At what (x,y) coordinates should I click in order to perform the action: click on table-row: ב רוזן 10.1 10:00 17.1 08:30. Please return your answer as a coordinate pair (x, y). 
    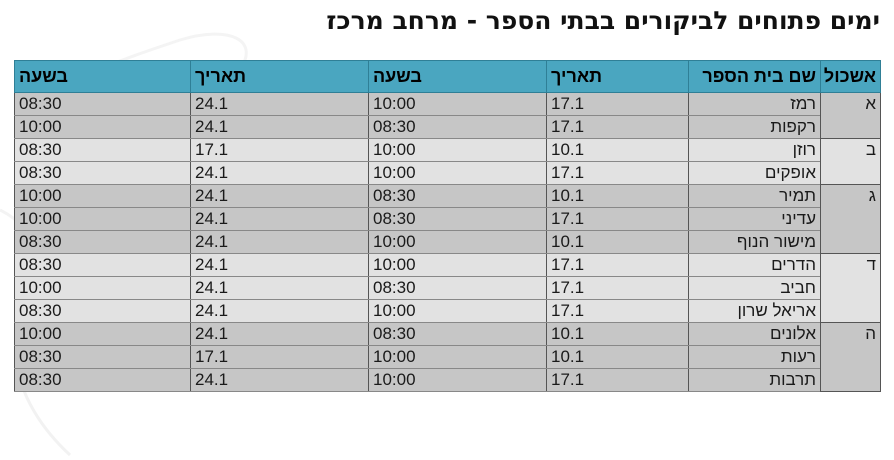
    Looking at the image, I should click on (447, 161).